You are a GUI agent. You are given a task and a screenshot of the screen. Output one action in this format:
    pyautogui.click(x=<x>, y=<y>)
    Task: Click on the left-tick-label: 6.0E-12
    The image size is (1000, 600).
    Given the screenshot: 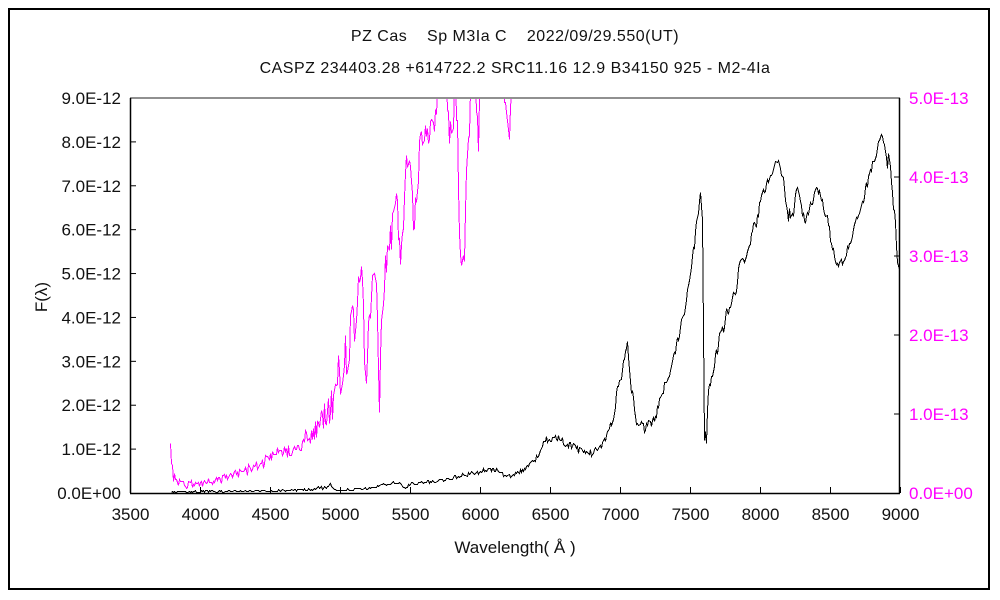 What is the action you would take?
    pyautogui.click(x=91, y=230)
    